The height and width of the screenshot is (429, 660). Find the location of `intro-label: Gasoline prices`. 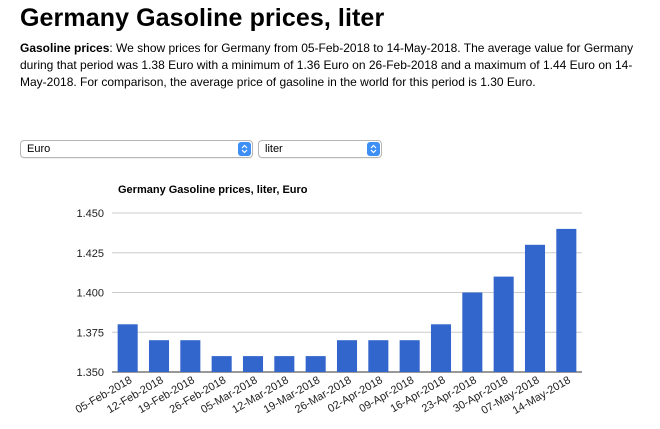

intro-label: Gasoline prices is located at coordinates (65, 48).